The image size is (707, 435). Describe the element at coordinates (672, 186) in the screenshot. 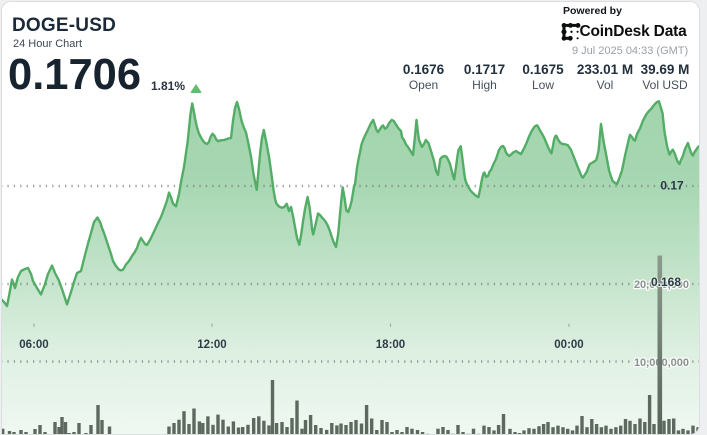

I see `svg-text: 0.17` at that location.